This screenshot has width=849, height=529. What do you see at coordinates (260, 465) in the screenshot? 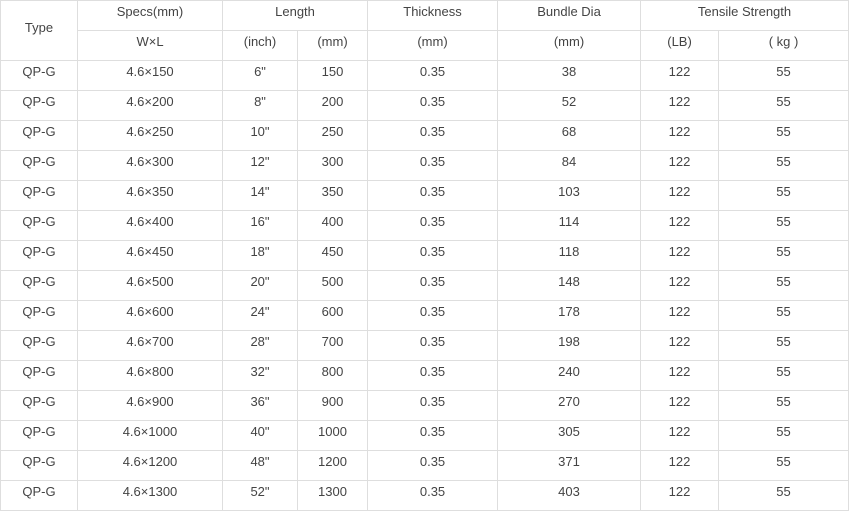
I see `cell-length-inch: 48"` at bounding box center [260, 465].